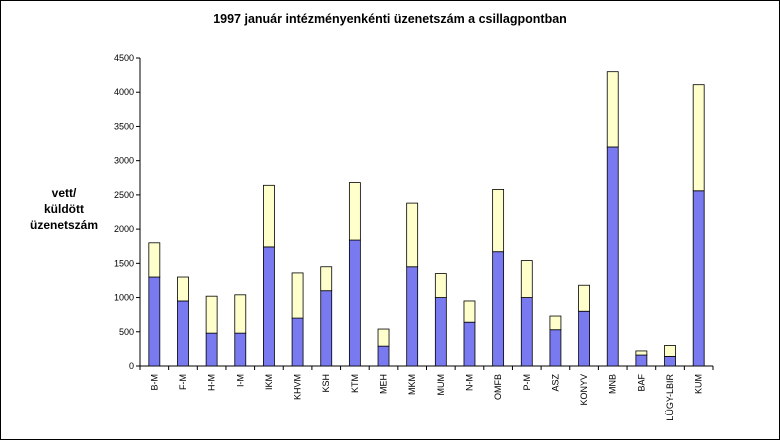 This screenshot has width=780, height=440. Describe the element at coordinates (124, 229) in the screenshot. I see `y-tick-label: 2000` at that location.